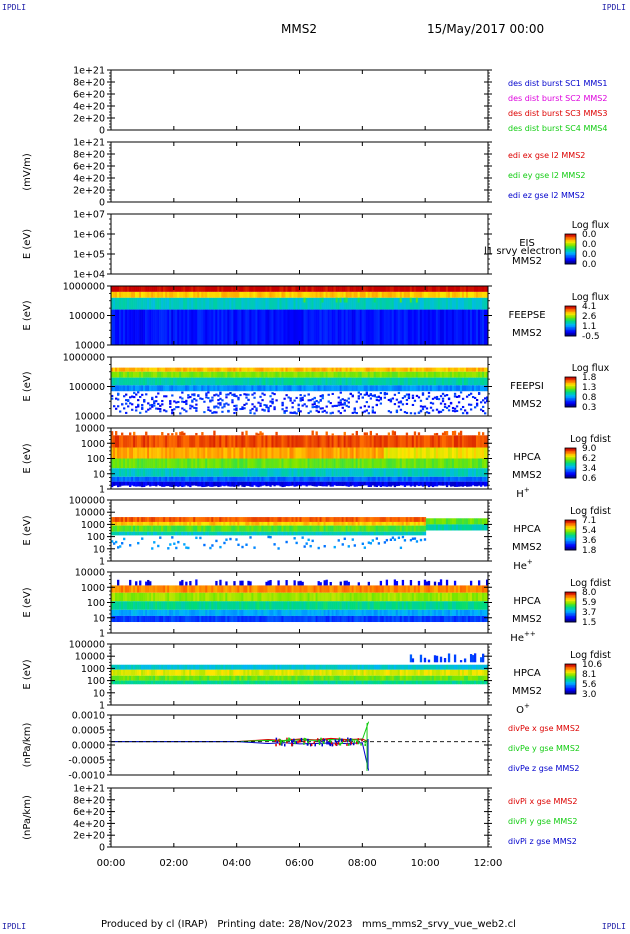  I want to click on panel-1-legend-2: des dist burst SC2 MMS2, so click(557, 98).